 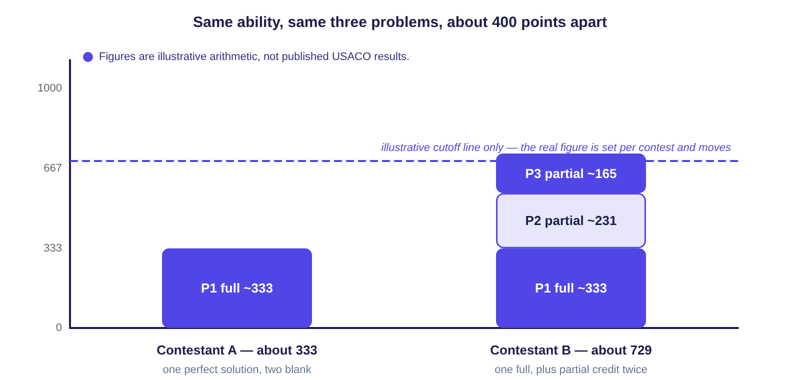 I want to click on data-label: P2 partial ~231, so click(x=571, y=220).